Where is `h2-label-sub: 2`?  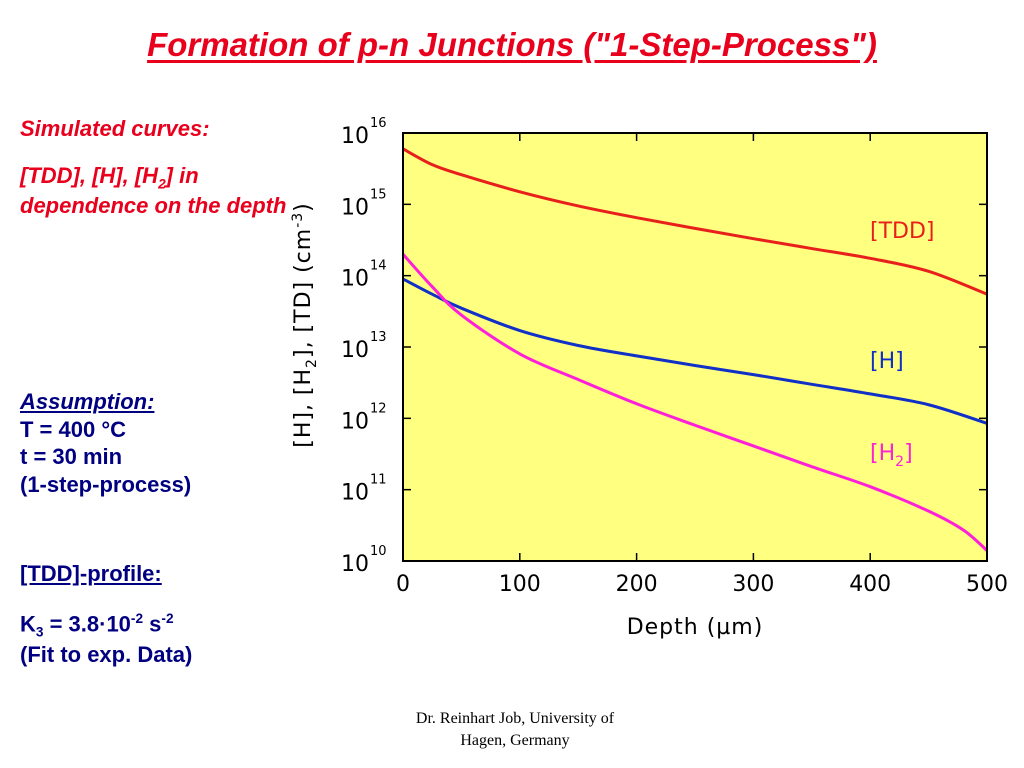
h2-label-sub: 2 is located at coordinates (899, 462).